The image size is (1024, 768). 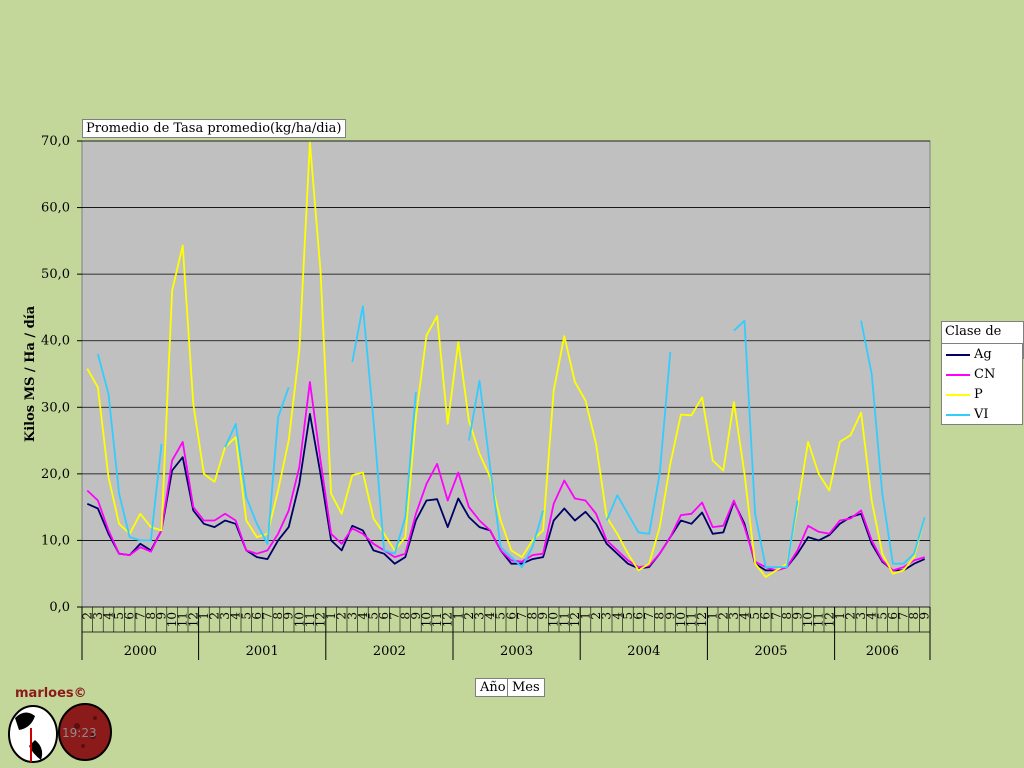 What do you see at coordinates (516, 651) in the screenshot?
I see `x-tick-label-year: 2003` at bounding box center [516, 651].